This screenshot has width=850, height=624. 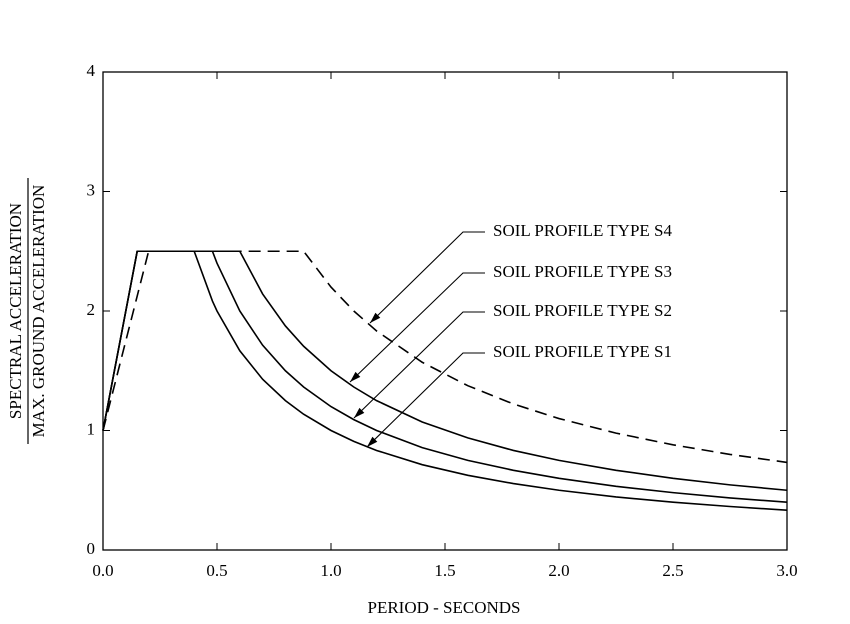 What do you see at coordinates (582, 271) in the screenshot?
I see `legend-label: SOIL PROFILE TYPE S3` at bounding box center [582, 271].